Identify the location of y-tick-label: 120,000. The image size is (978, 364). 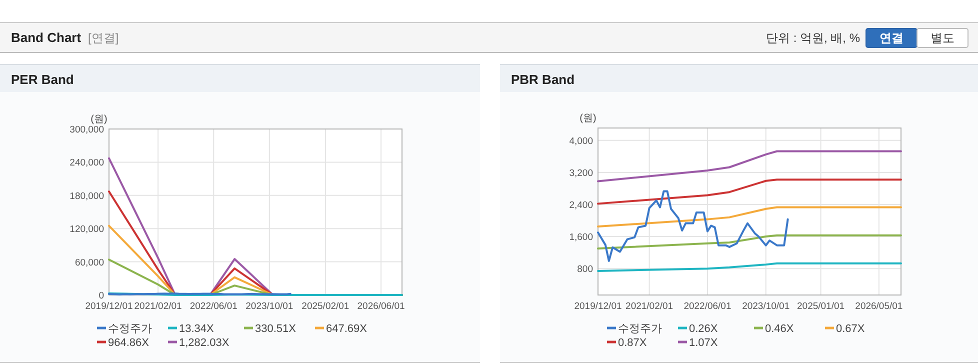
(87, 230).